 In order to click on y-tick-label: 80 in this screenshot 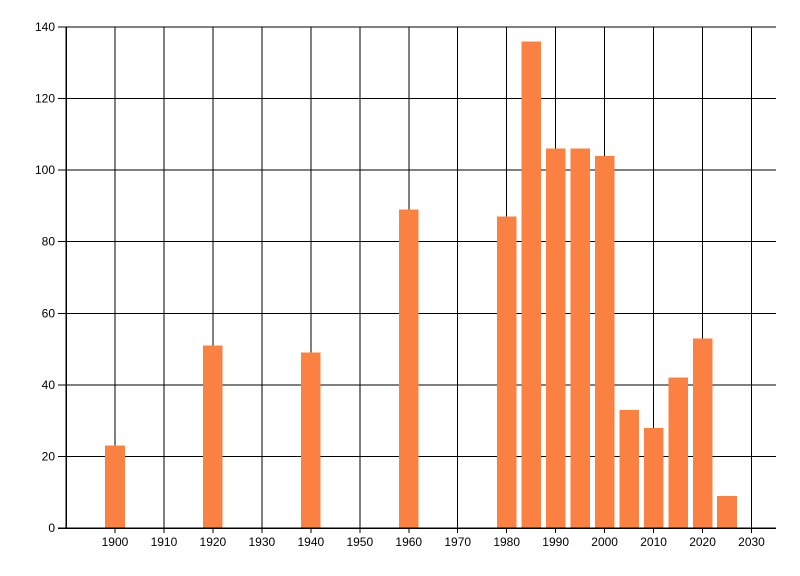, I will do `click(49, 242)`.